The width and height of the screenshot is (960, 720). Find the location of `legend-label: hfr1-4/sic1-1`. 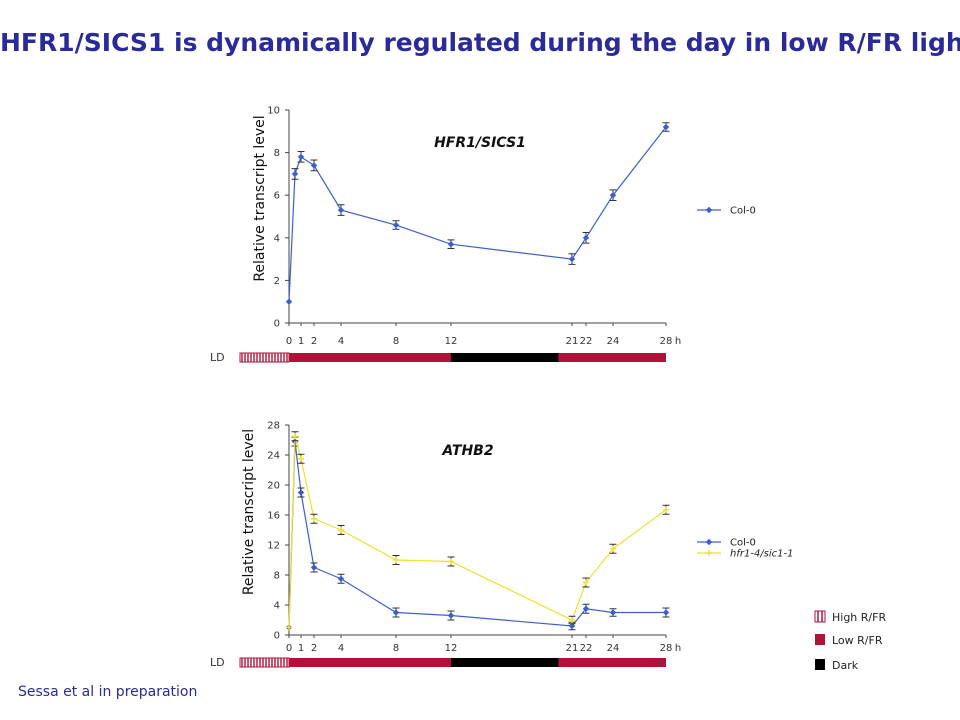

legend-label: hfr1-4/sic1-1 is located at coordinates (762, 554).